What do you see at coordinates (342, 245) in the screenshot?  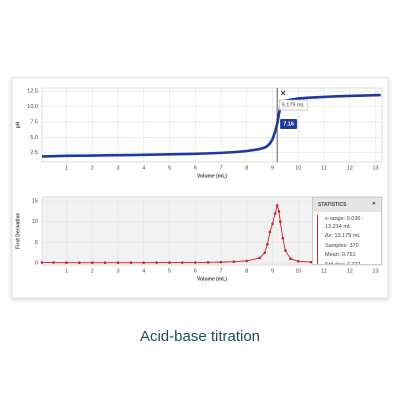 I see `statistics-line: Samples: 370` at bounding box center [342, 245].